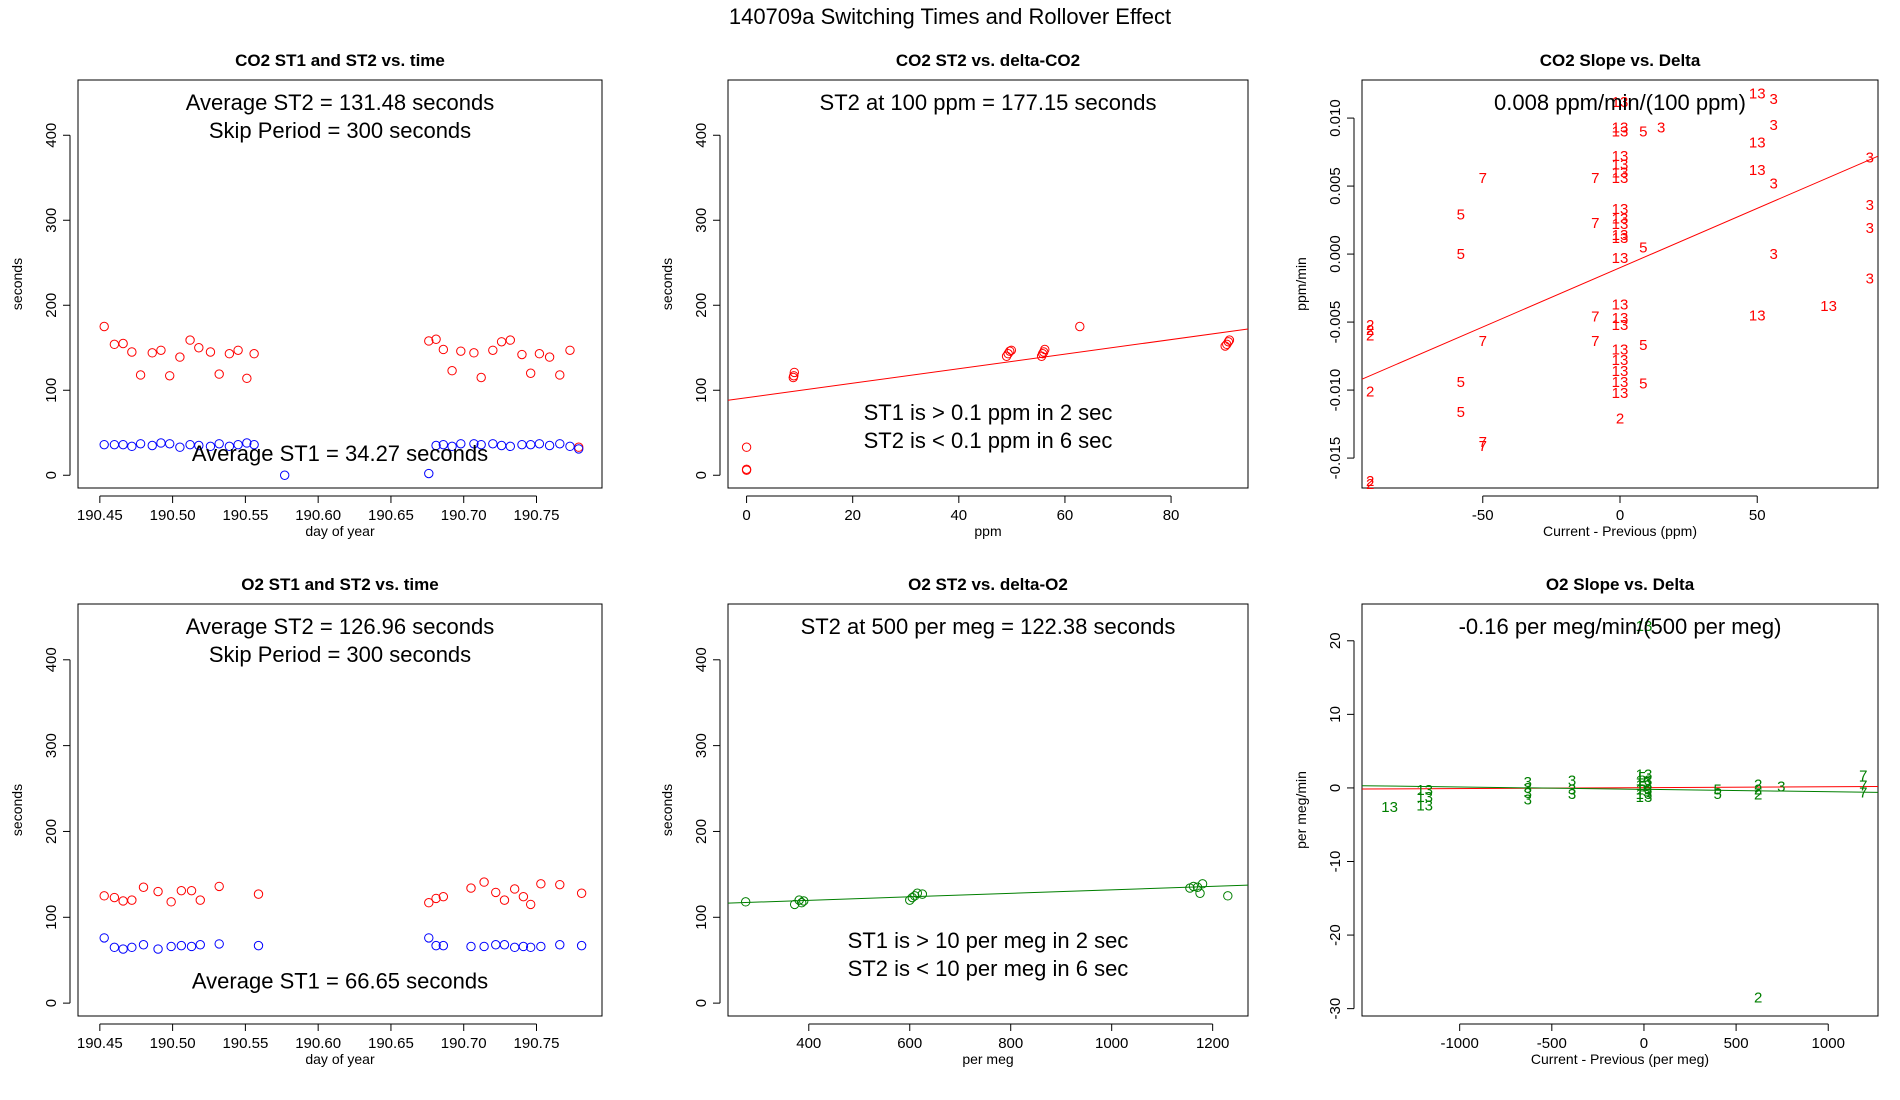  Describe the element at coordinates (1335, 118) in the screenshot. I see `y-tick-label: 0.010` at that location.